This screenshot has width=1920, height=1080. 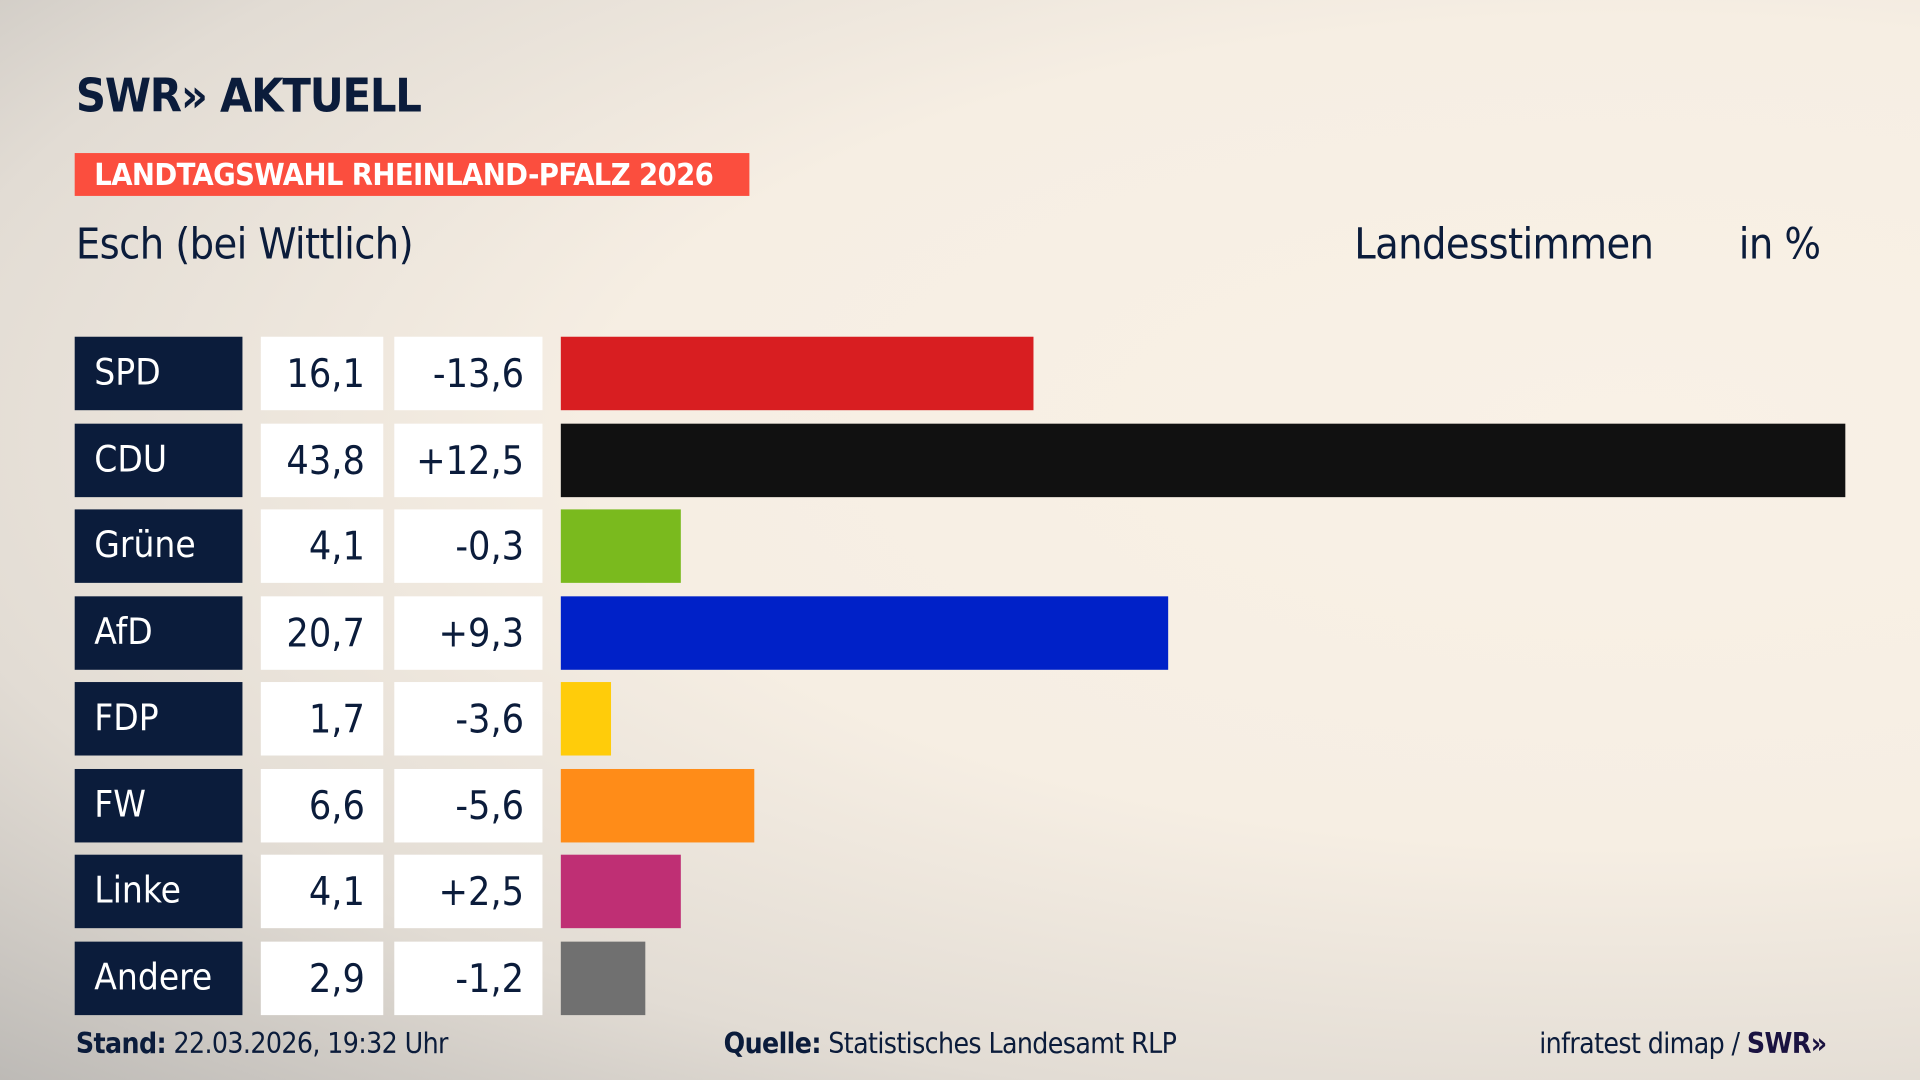 I want to click on change-label: -5,6, so click(x=468, y=805).